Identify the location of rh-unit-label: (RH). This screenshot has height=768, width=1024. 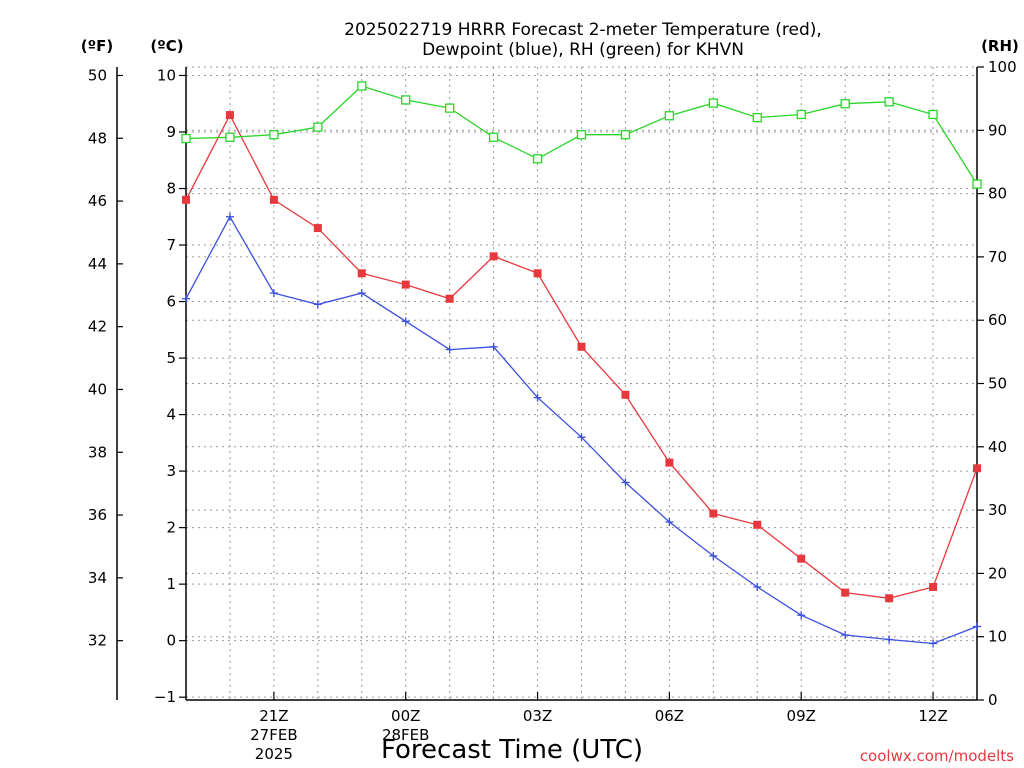
(1000, 46).